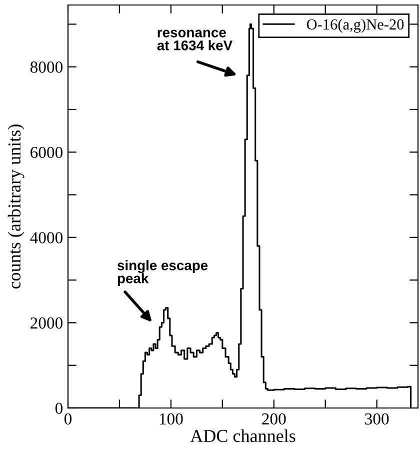  I want to click on y-tick-label: 6000, so click(46, 152).